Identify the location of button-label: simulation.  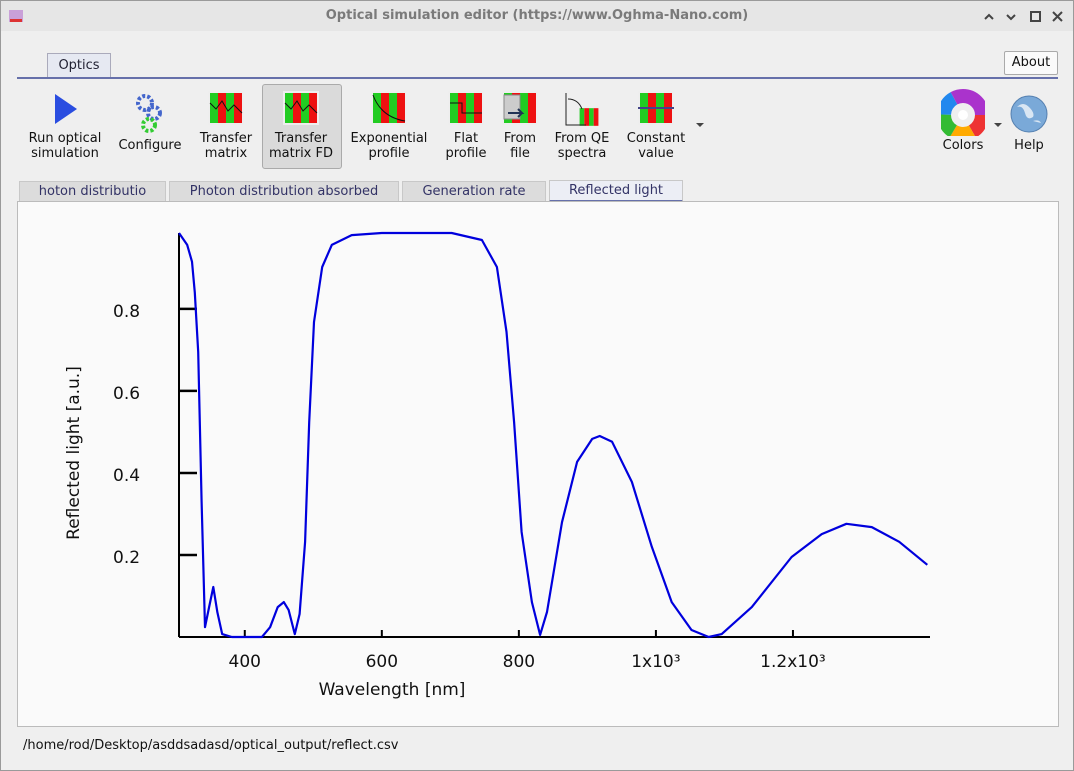
(65, 153).